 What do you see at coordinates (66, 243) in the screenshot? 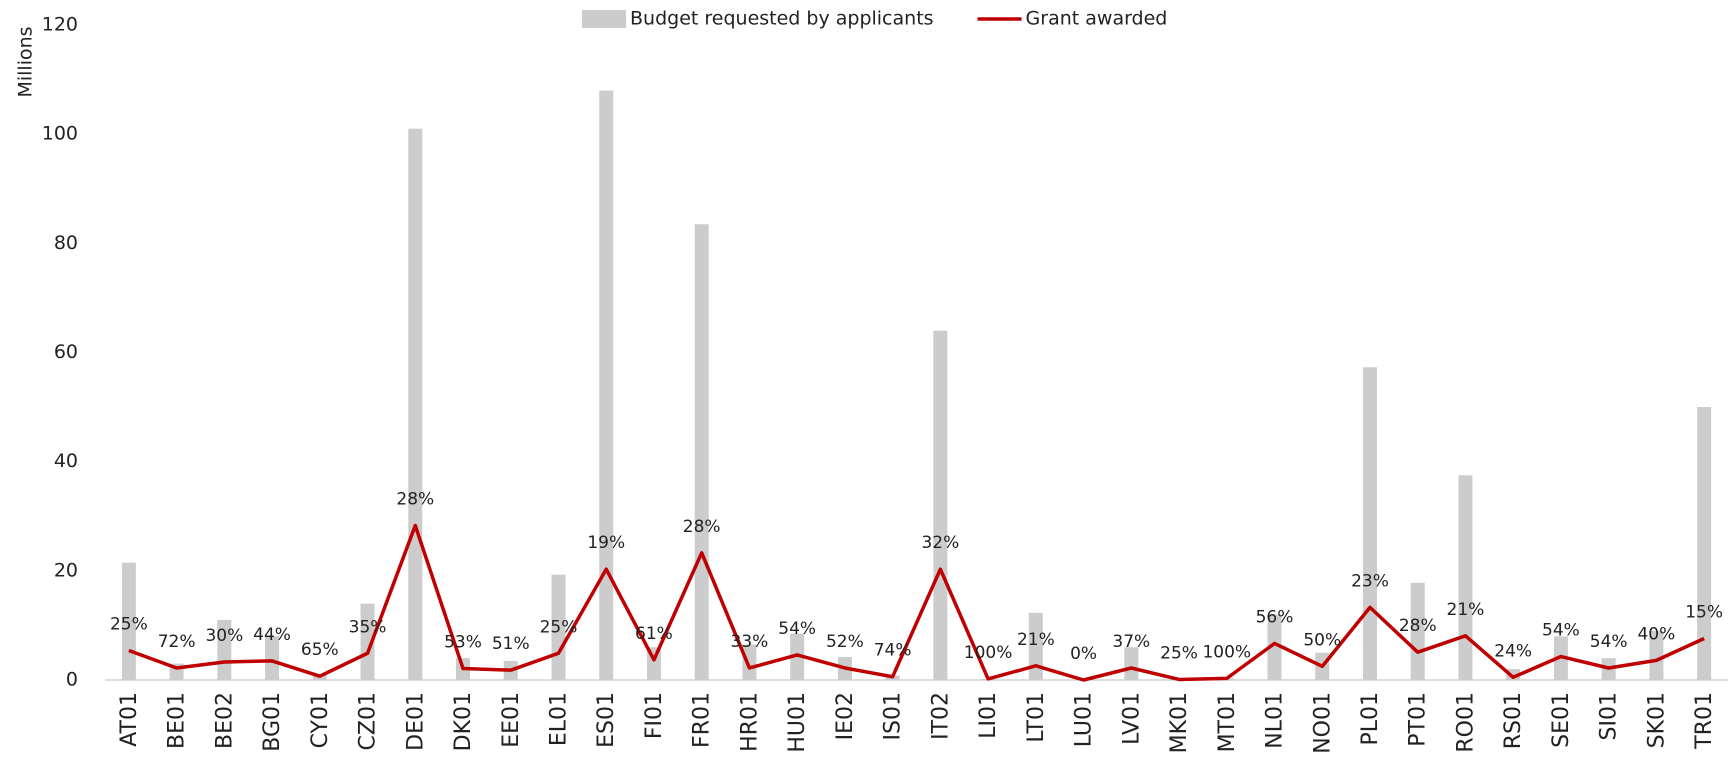
I see `y-tick-label: 80` at bounding box center [66, 243].